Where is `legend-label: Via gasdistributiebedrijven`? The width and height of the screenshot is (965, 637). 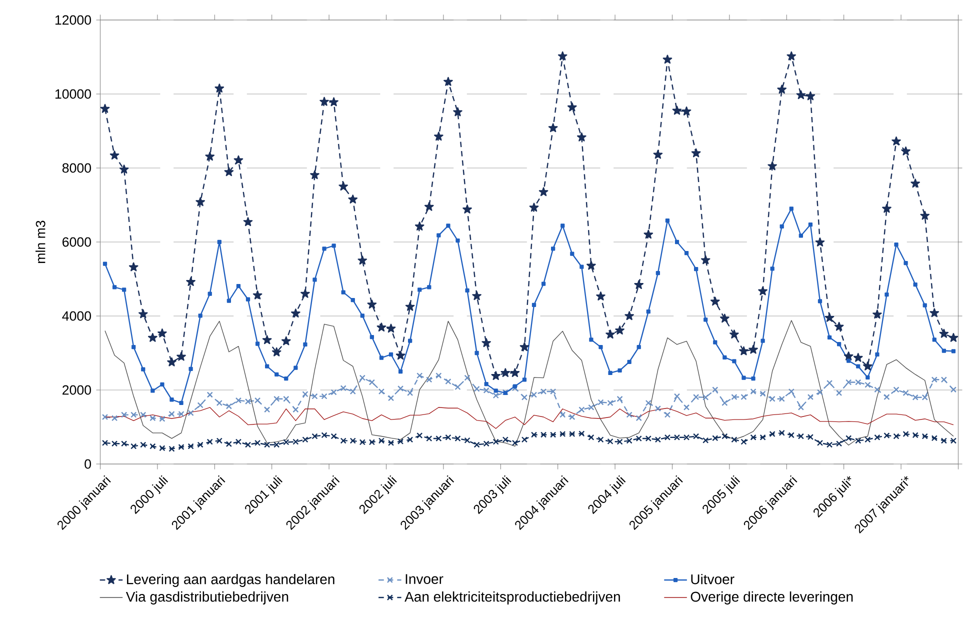
legend-label: Via gasdistributiebedrijven is located at coordinates (207, 597).